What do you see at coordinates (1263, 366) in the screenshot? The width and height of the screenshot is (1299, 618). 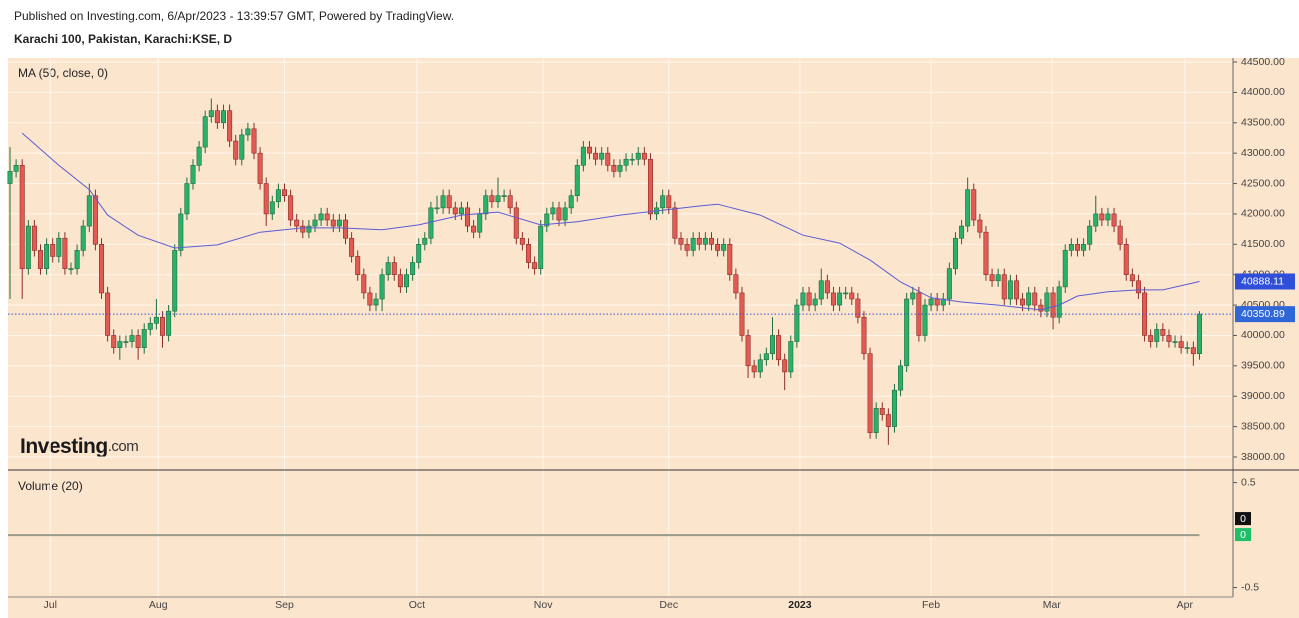 I see `y-tick-label: 39500.00` at bounding box center [1263, 366].